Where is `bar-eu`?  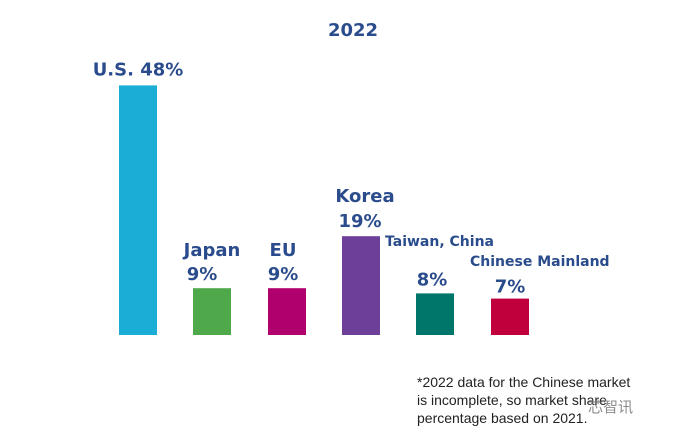 bar-eu is located at coordinates (287, 311).